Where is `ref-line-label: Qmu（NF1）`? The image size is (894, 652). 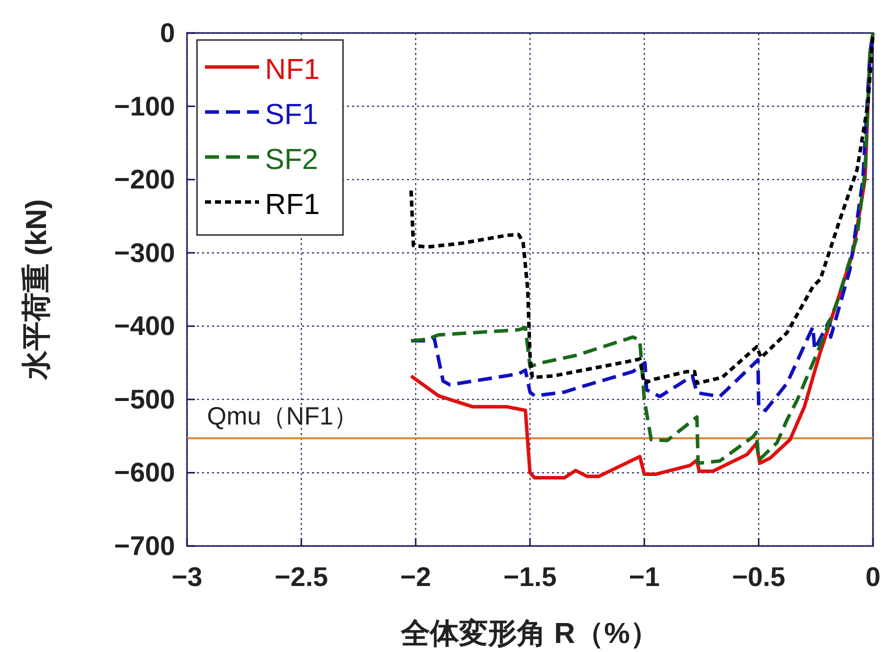 ref-line-label: Qmu（NF1） is located at coordinates (282, 416).